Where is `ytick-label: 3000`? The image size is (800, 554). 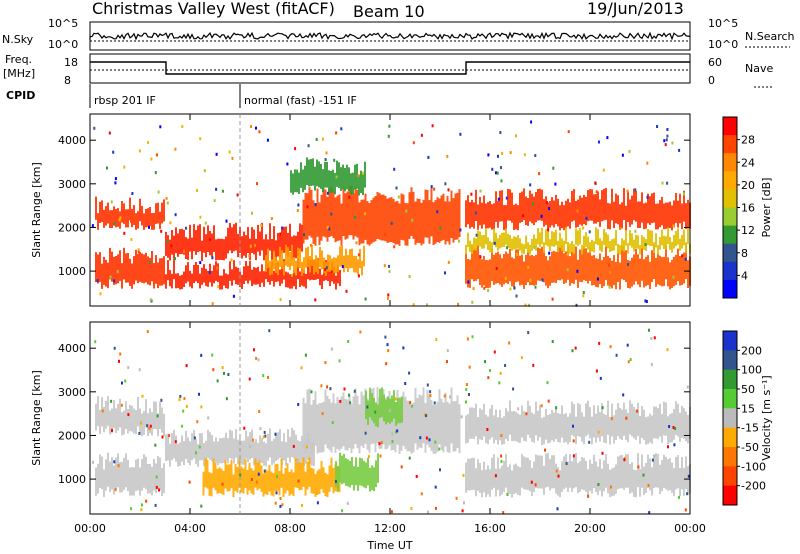 ytick-label: 3000 is located at coordinates (72, 392).